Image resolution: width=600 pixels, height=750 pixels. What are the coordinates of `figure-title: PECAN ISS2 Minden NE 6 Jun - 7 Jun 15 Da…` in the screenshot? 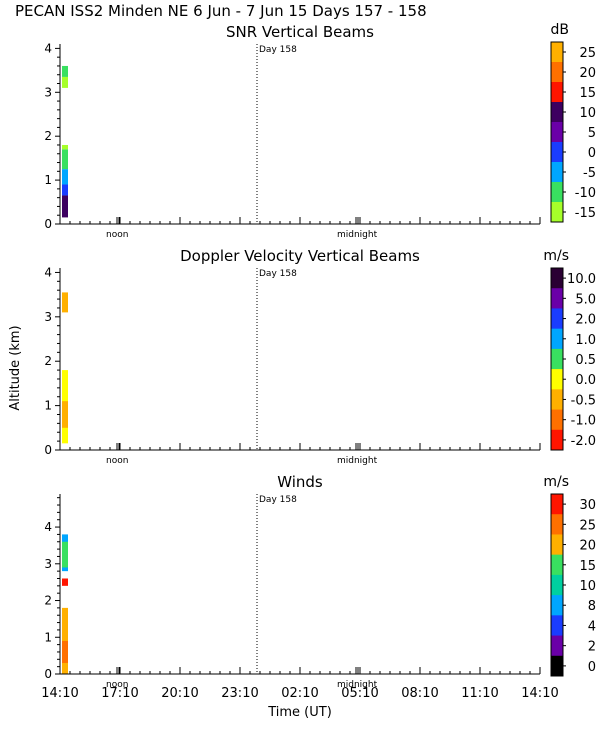 It's located at (221, 11).